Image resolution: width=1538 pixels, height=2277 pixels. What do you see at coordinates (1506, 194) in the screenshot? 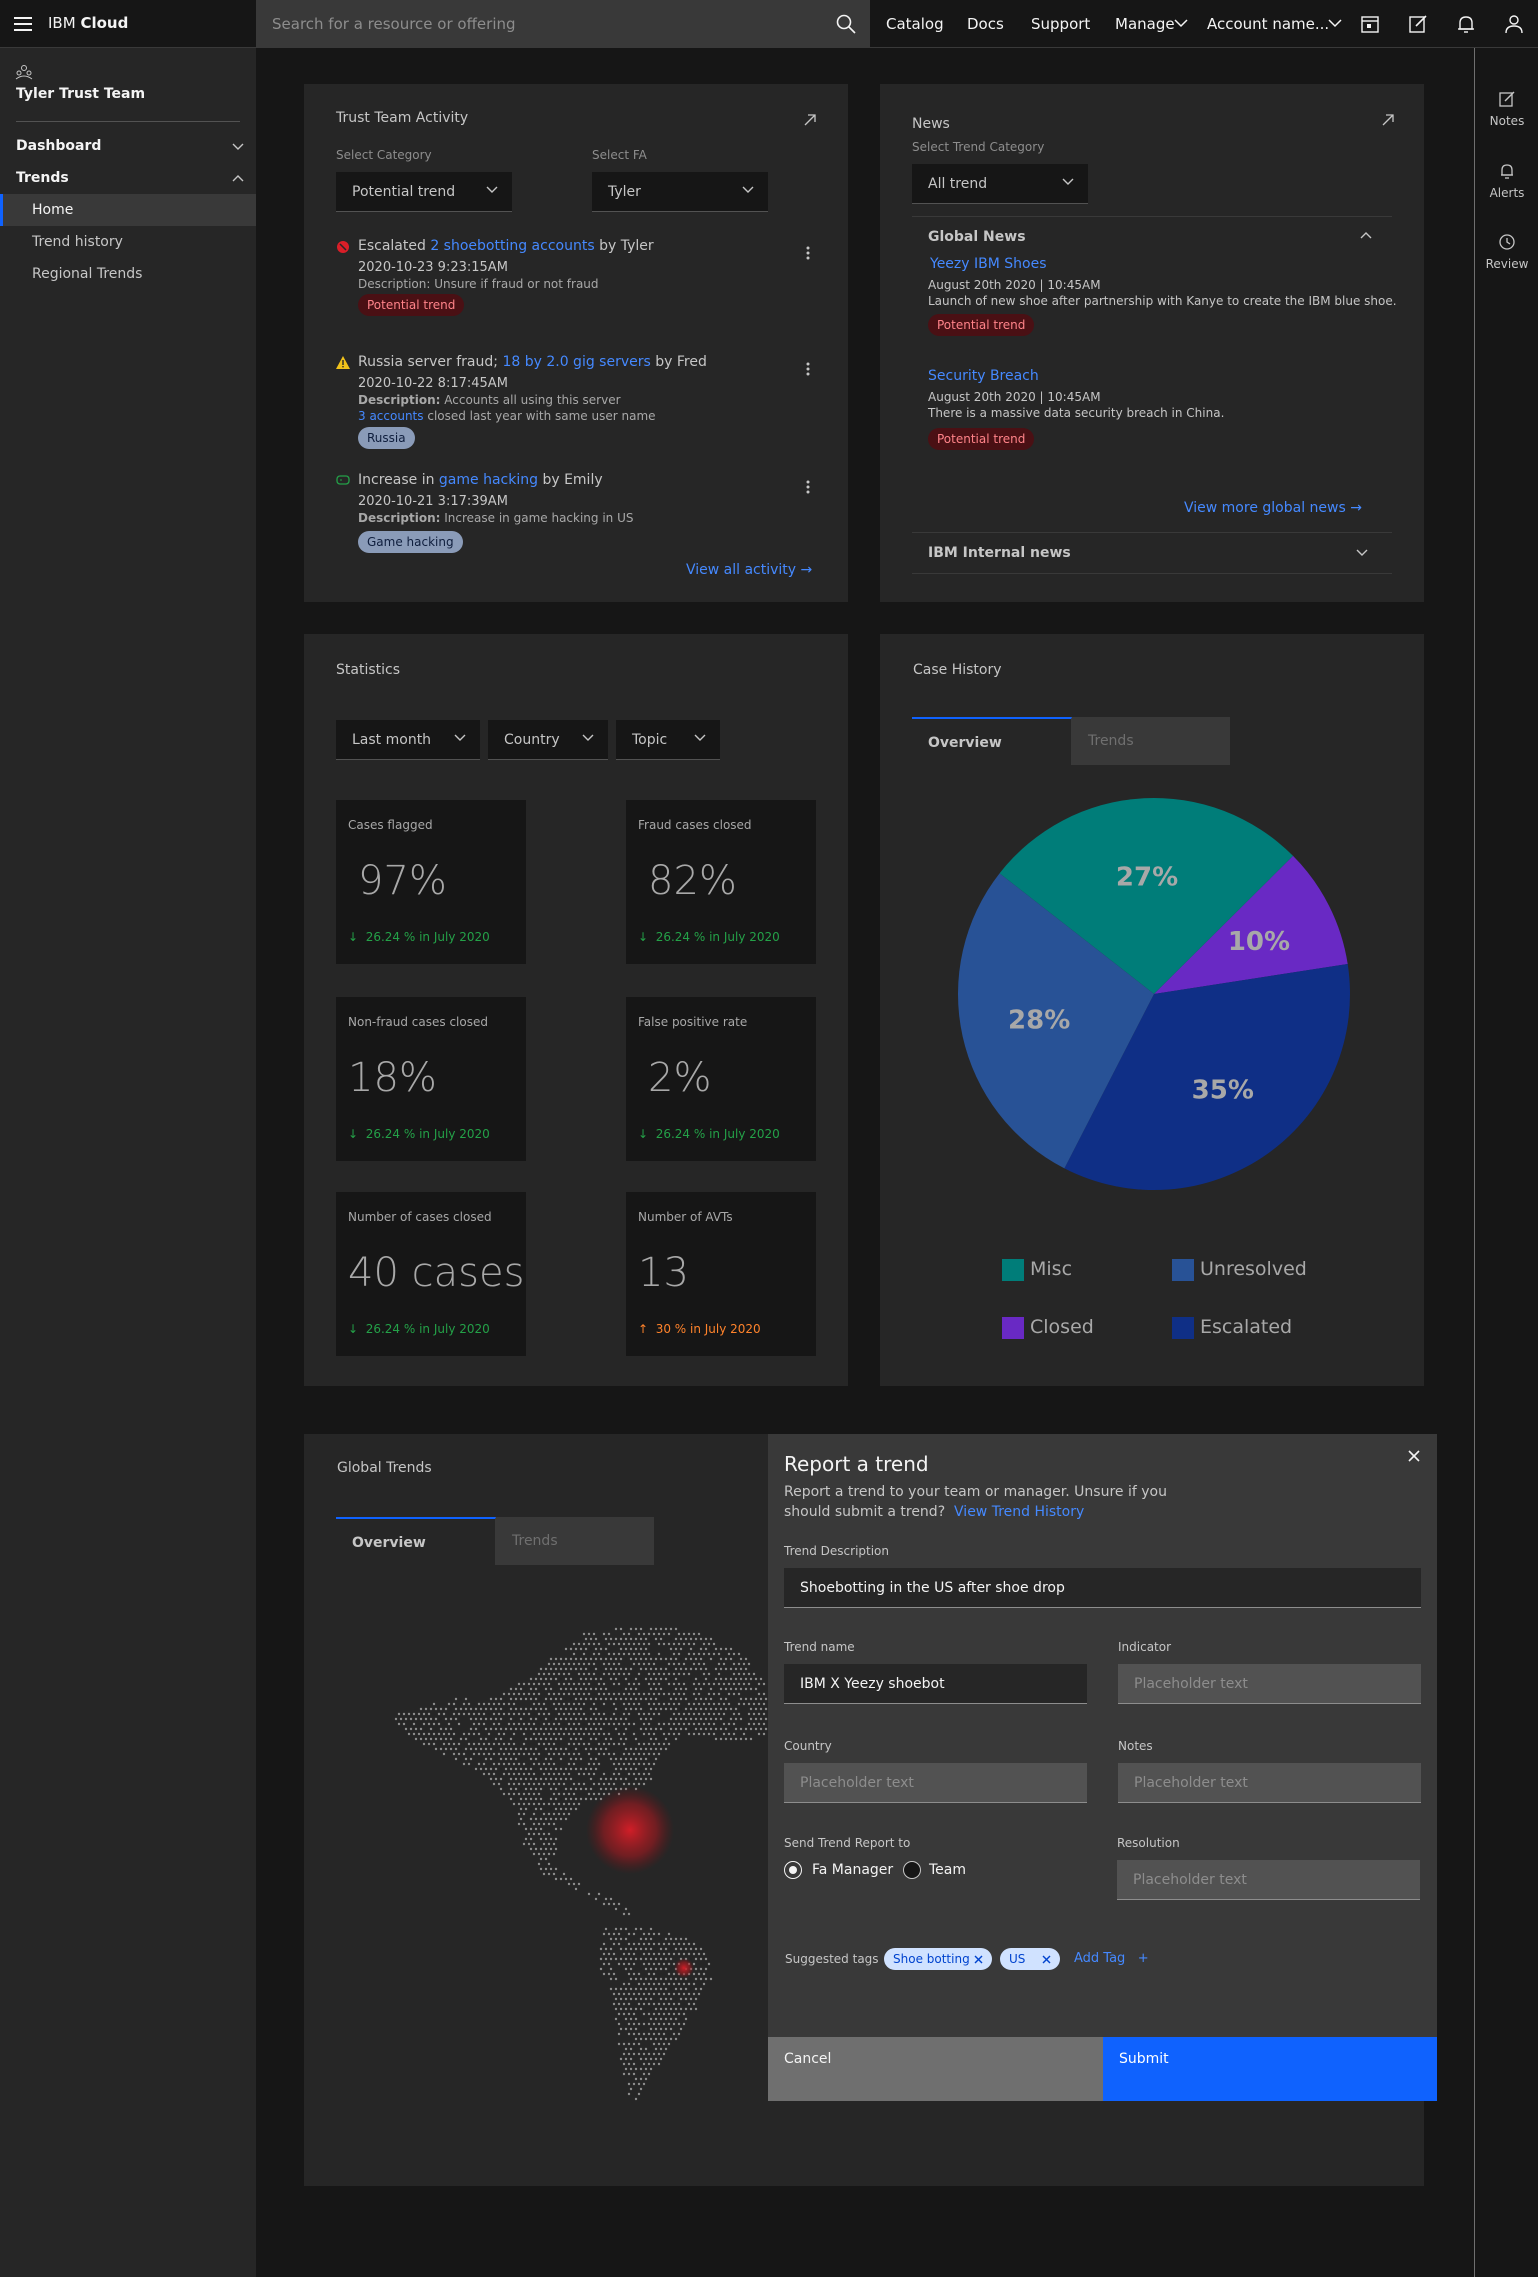
I see `alerts-button: Alerts` at bounding box center [1506, 194].